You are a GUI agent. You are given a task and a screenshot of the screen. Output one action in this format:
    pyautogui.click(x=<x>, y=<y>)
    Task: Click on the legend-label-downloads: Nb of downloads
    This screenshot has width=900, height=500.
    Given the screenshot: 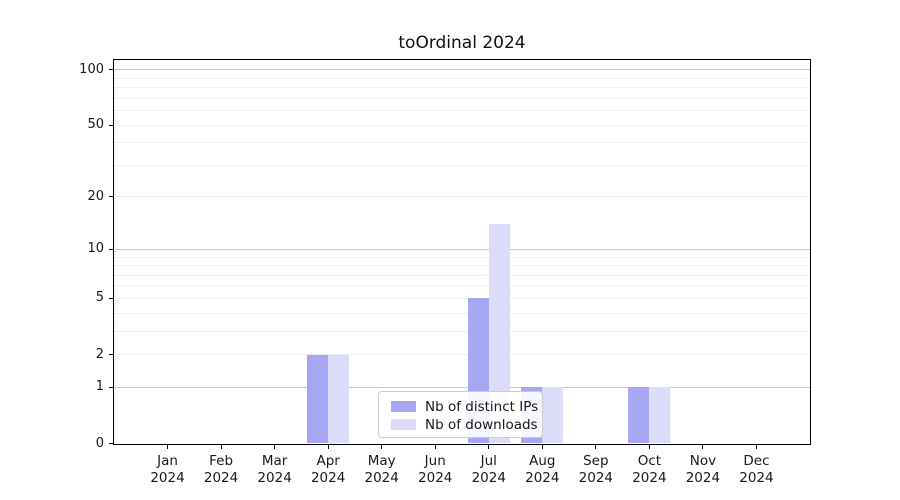 What is the action you would take?
    pyautogui.click(x=481, y=424)
    